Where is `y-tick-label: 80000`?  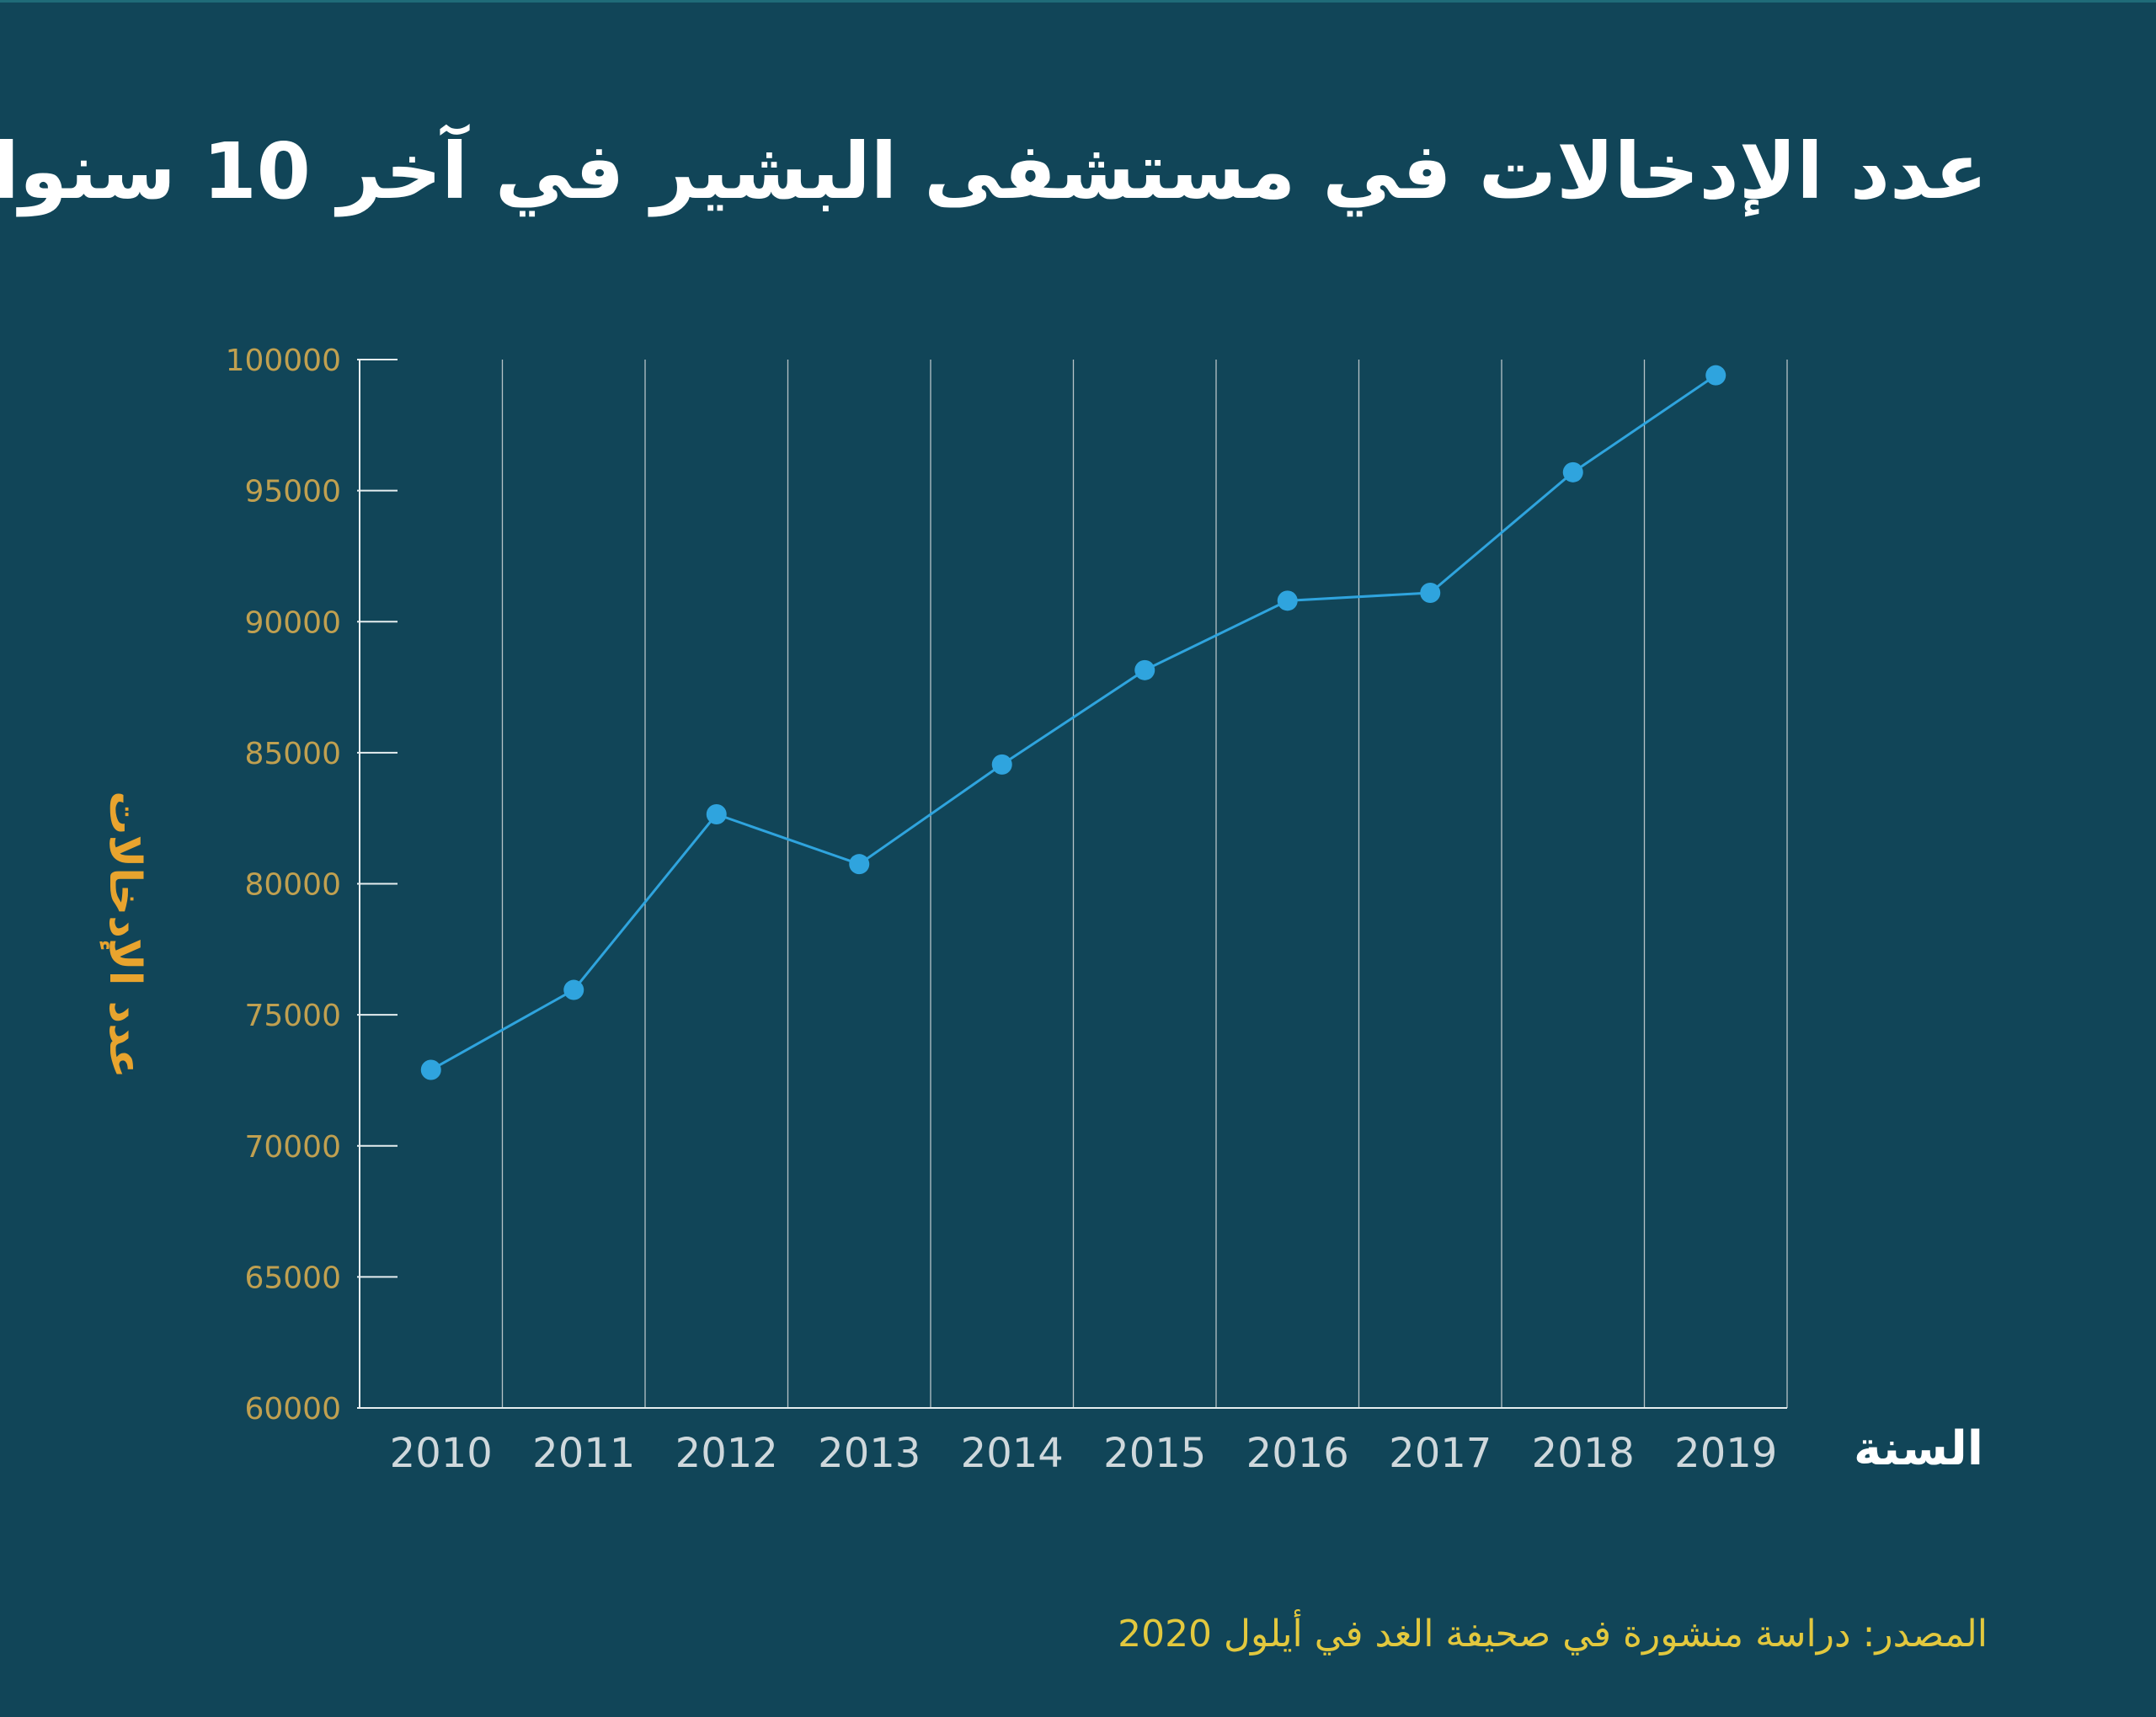 y-tick-label: 80000 is located at coordinates (292, 885).